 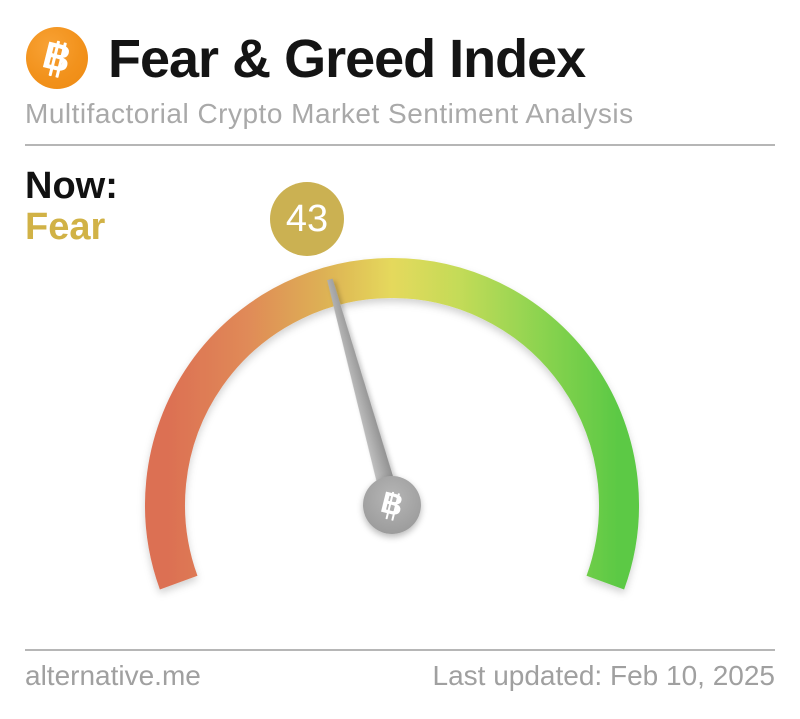 What do you see at coordinates (400, 650) in the screenshot?
I see `footer-divider` at bounding box center [400, 650].